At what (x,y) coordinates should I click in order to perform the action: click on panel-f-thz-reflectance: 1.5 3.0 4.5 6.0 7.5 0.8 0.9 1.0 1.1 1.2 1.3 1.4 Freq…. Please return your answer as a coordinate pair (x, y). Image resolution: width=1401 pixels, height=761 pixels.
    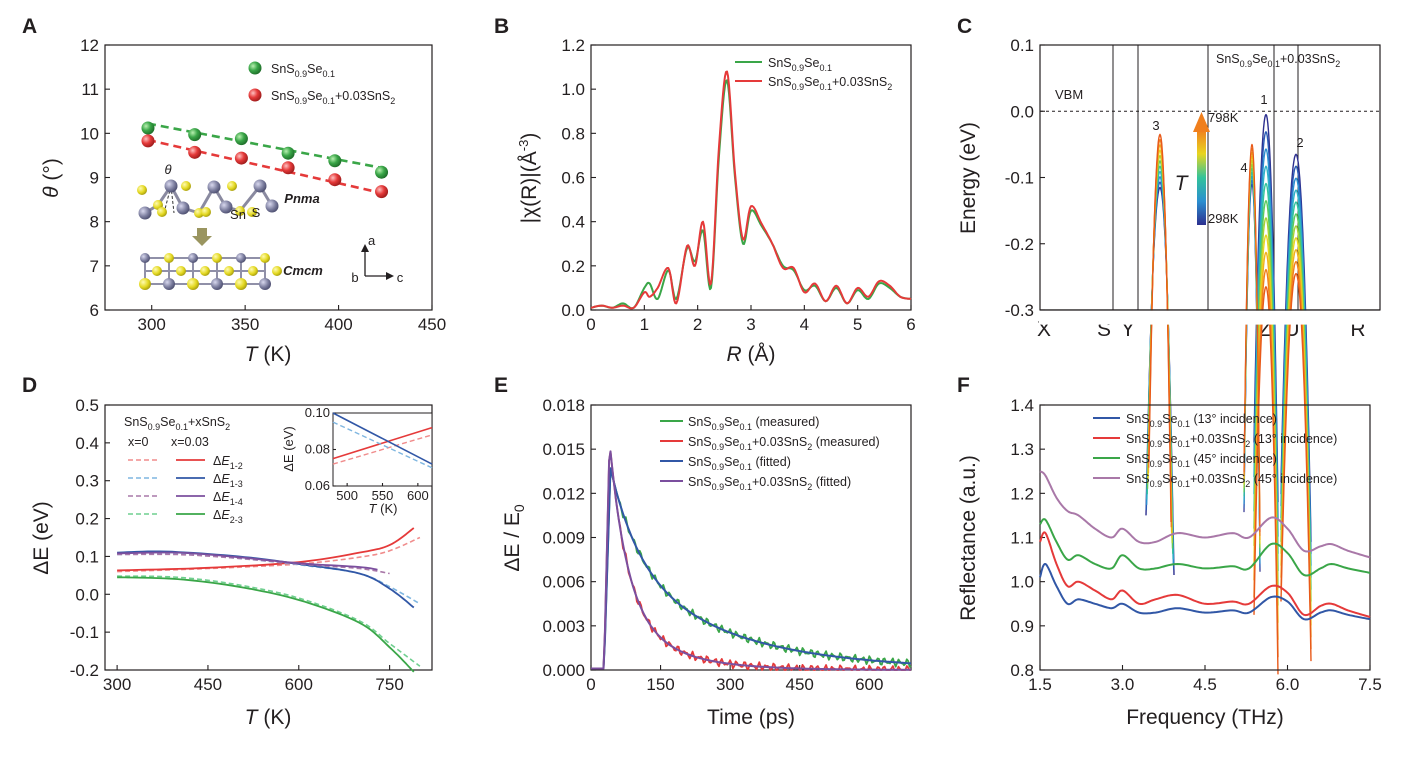
    Looking at the image, I should click on (1169, 562).